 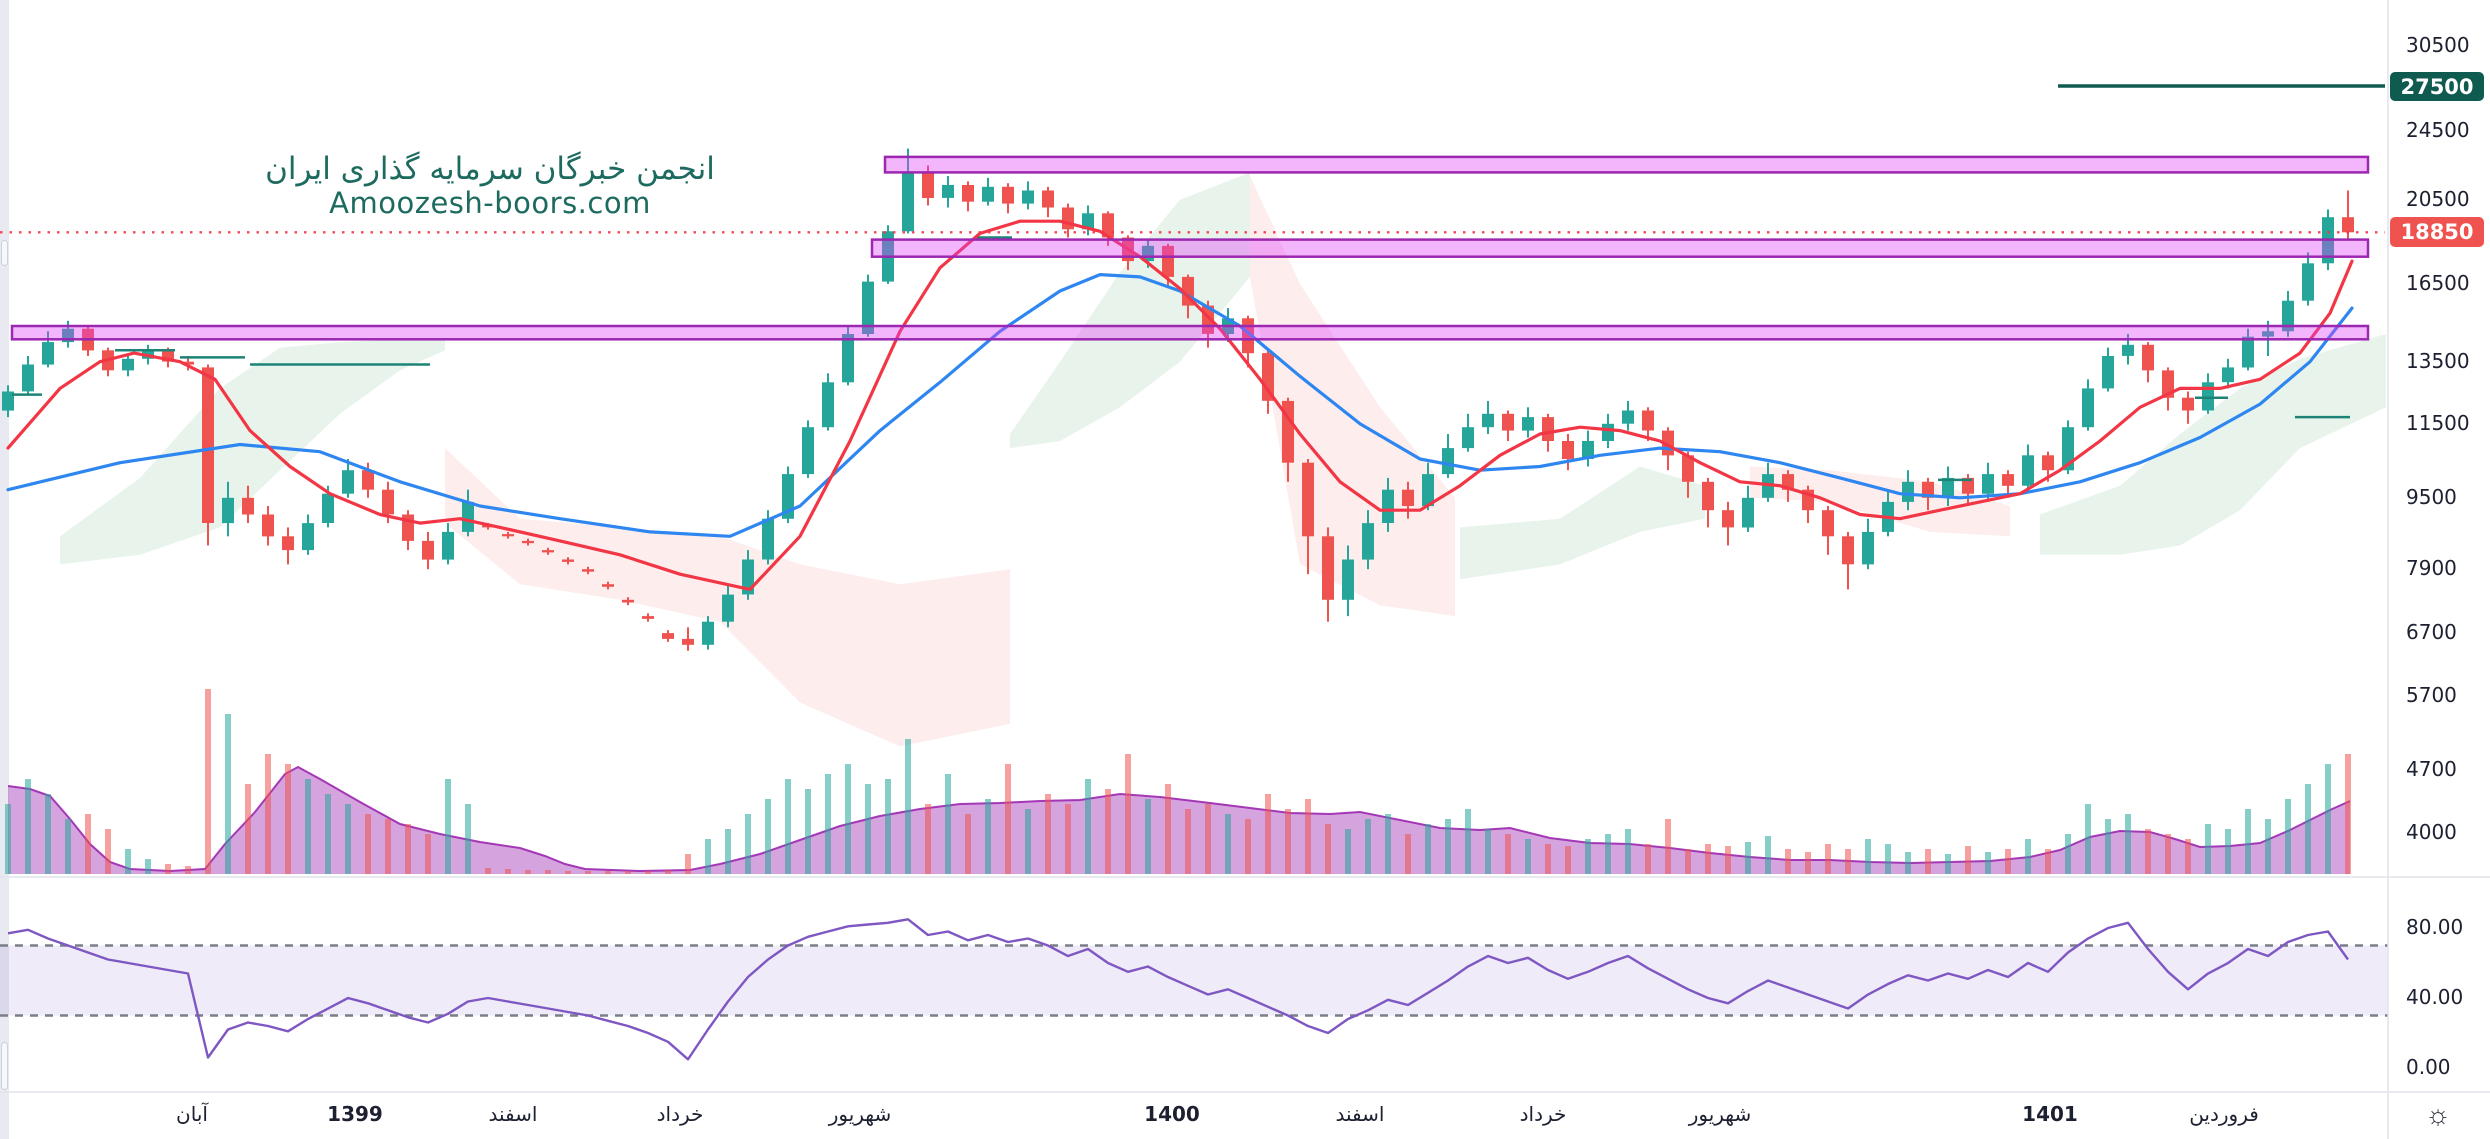 What do you see at coordinates (192, 1114) in the screenshot?
I see `time-axis-label: آبان` at bounding box center [192, 1114].